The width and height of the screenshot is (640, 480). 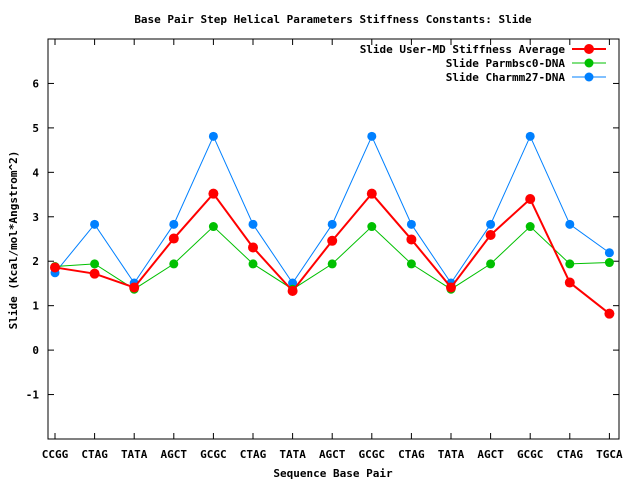 What do you see at coordinates (33, 395) in the screenshot?
I see `y-tick-label: -1` at bounding box center [33, 395].